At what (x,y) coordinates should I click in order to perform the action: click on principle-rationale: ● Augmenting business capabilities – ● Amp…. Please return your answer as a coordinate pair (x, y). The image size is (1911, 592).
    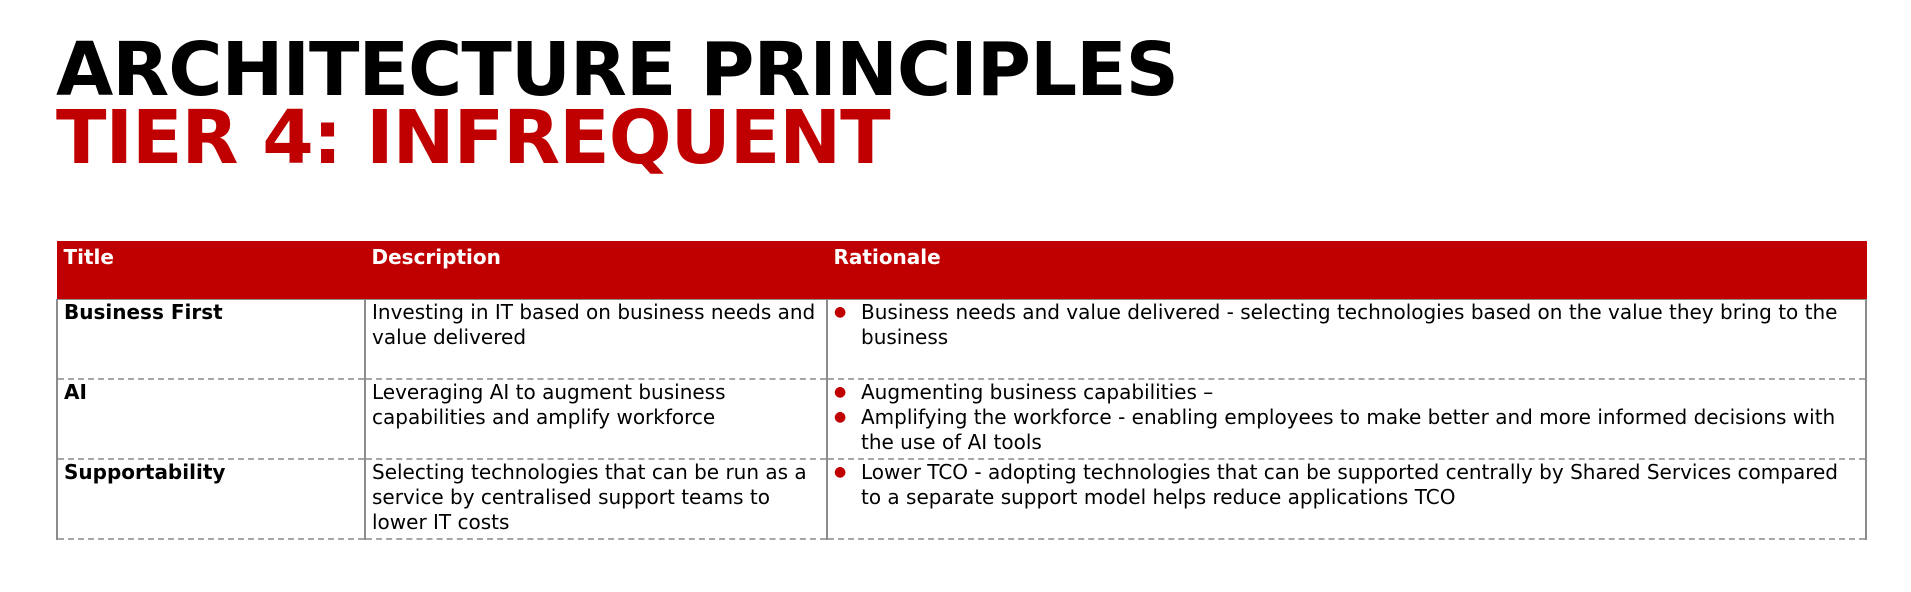
    Looking at the image, I should click on (1346, 419).